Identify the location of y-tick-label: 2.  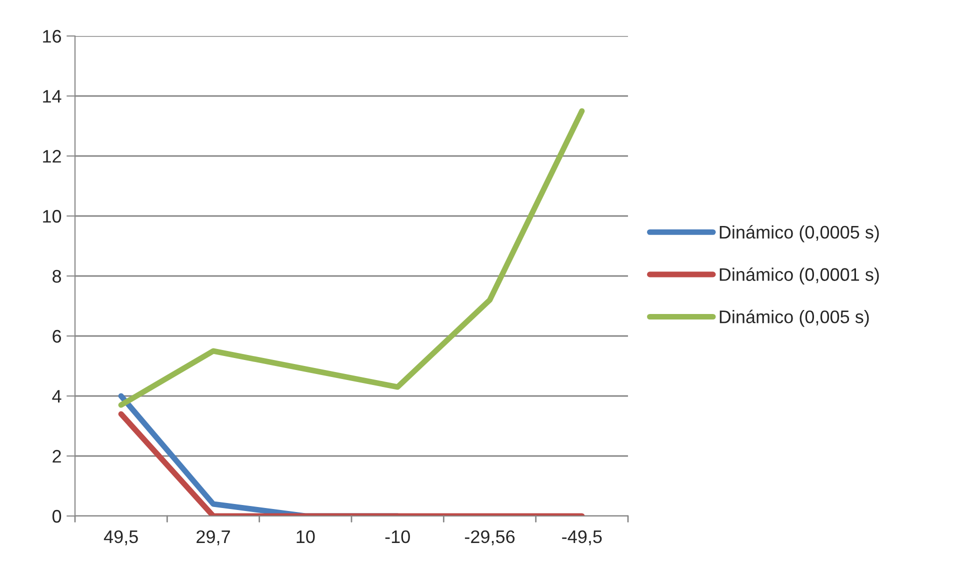
(56, 456).